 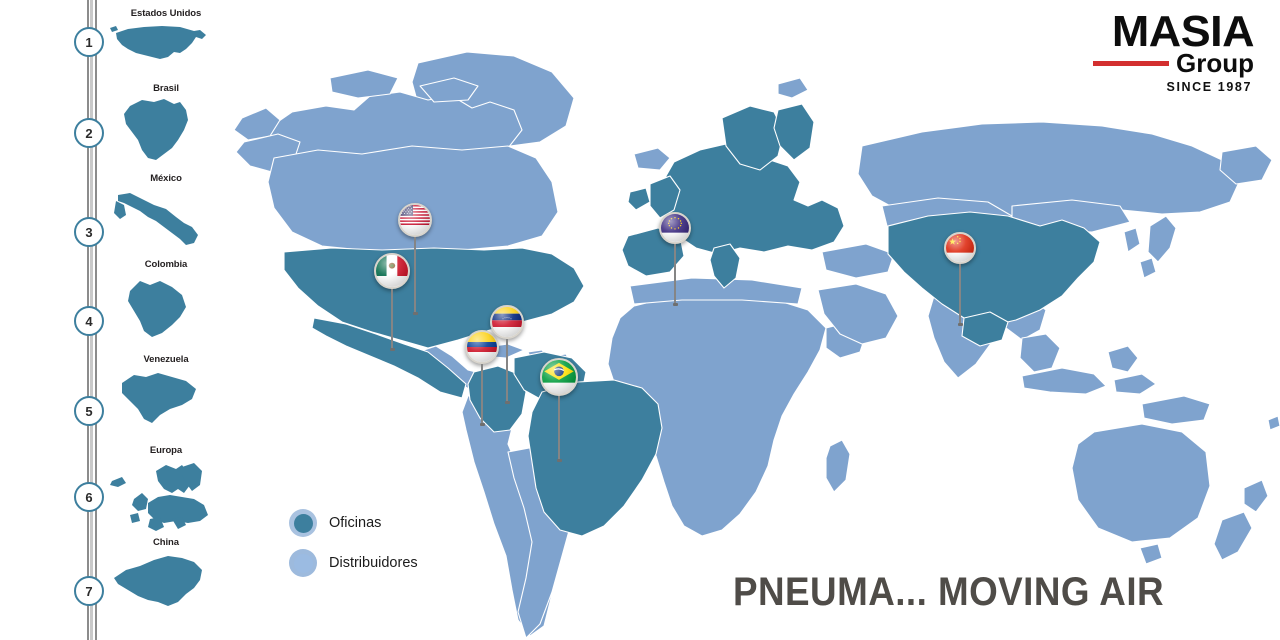 I want to click on map-pin-mexico, so click(x=392, y=302).